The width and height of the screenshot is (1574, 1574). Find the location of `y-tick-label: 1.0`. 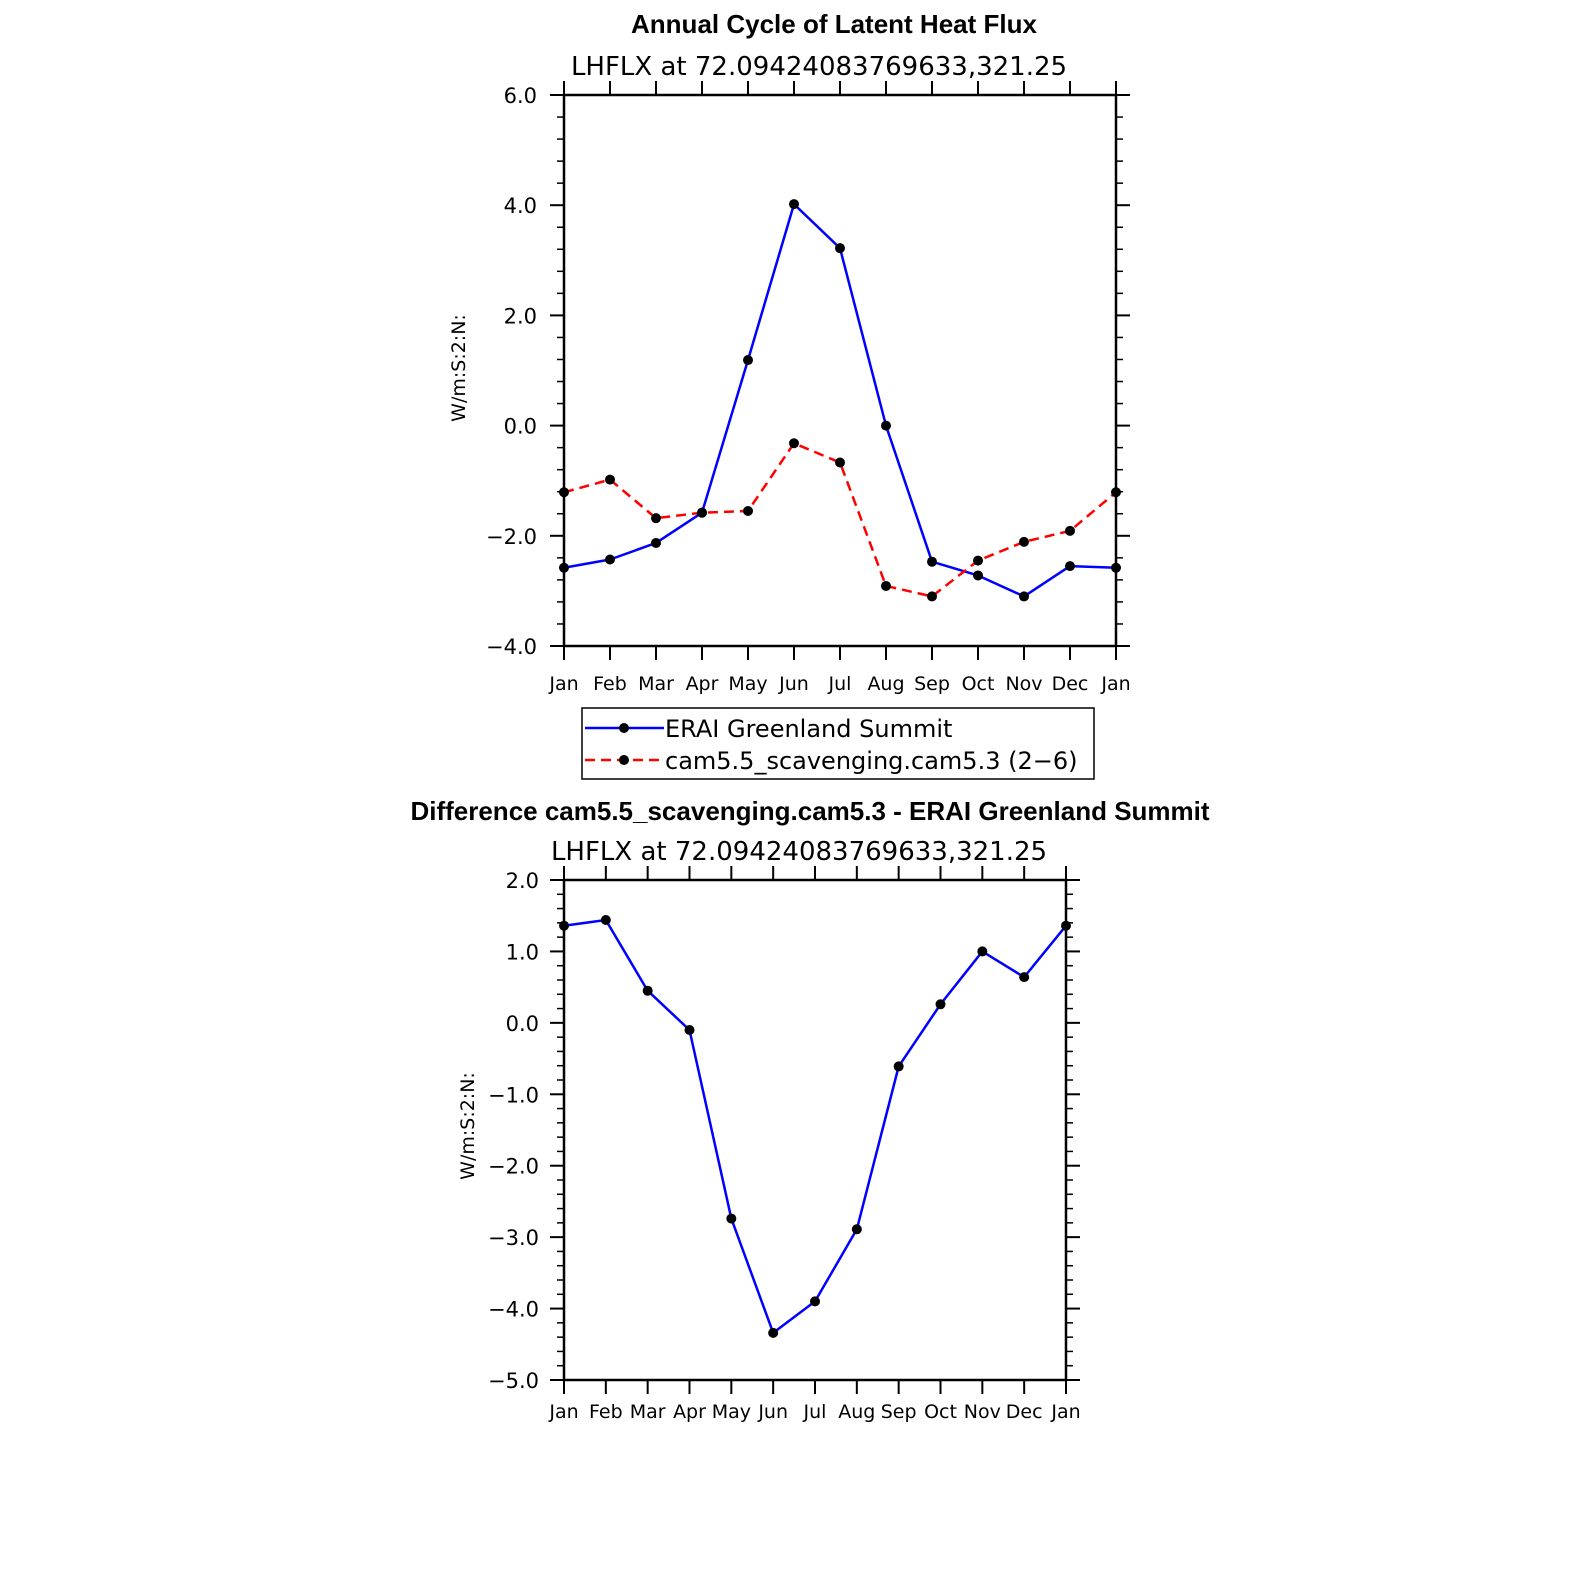

y-tick-label: 1.0 is located at coordinates (522, 952).